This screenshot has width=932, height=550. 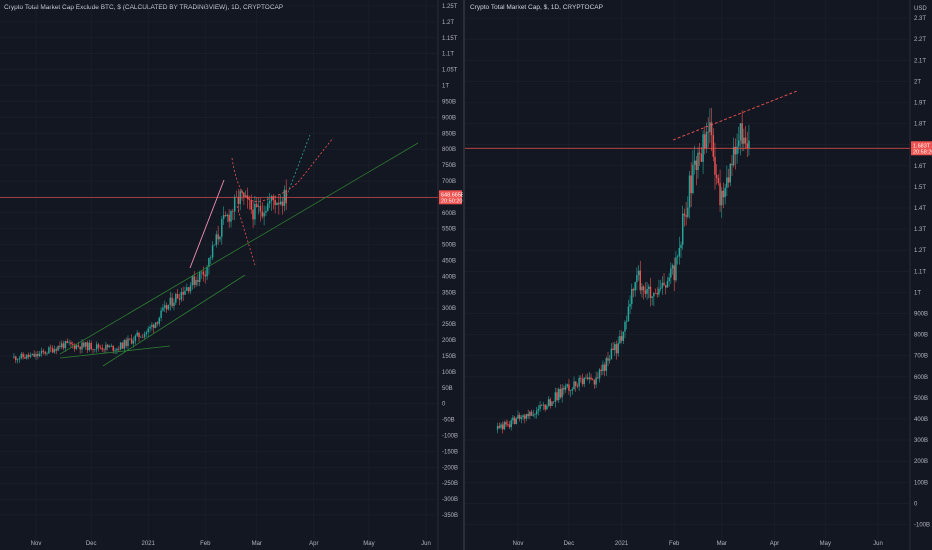 I want to click on x-tick-label: Nov, so click(x=518, y=544).